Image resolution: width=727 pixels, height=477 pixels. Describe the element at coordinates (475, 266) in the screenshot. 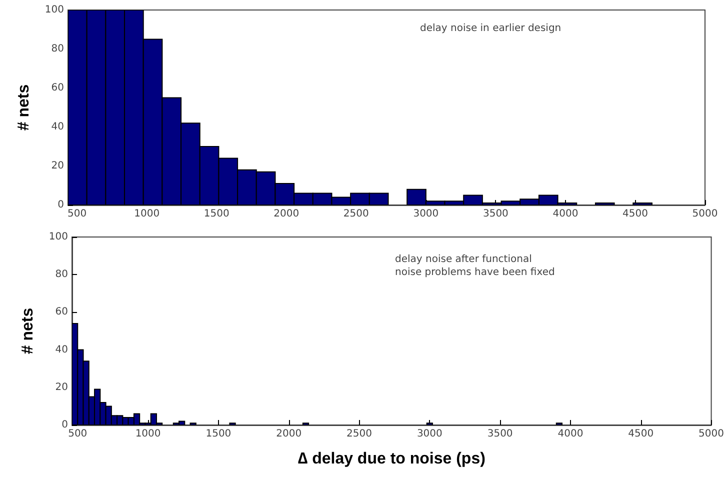

I see `annotation: delay noise after functional noise problems have been fixed` at that location.